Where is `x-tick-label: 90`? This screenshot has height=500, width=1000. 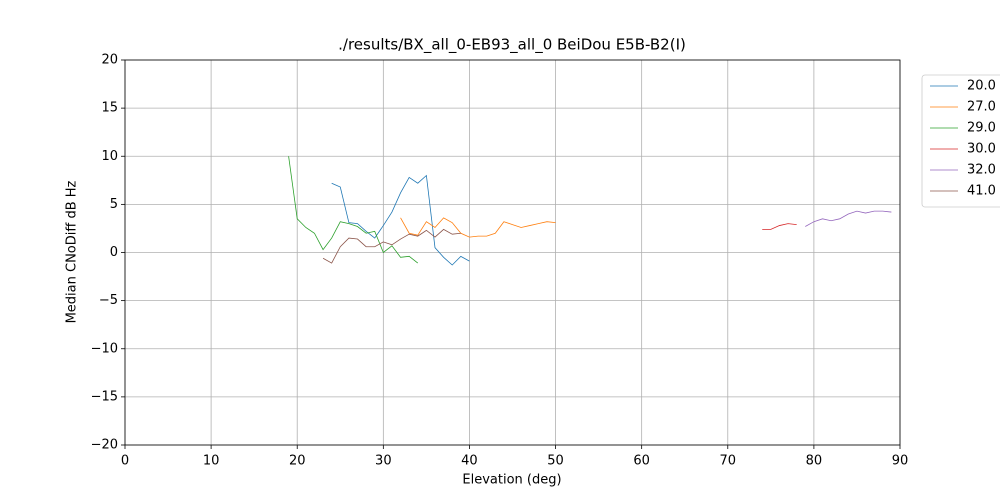 x-tick-label: 90 is located at coordinates (900, 461).